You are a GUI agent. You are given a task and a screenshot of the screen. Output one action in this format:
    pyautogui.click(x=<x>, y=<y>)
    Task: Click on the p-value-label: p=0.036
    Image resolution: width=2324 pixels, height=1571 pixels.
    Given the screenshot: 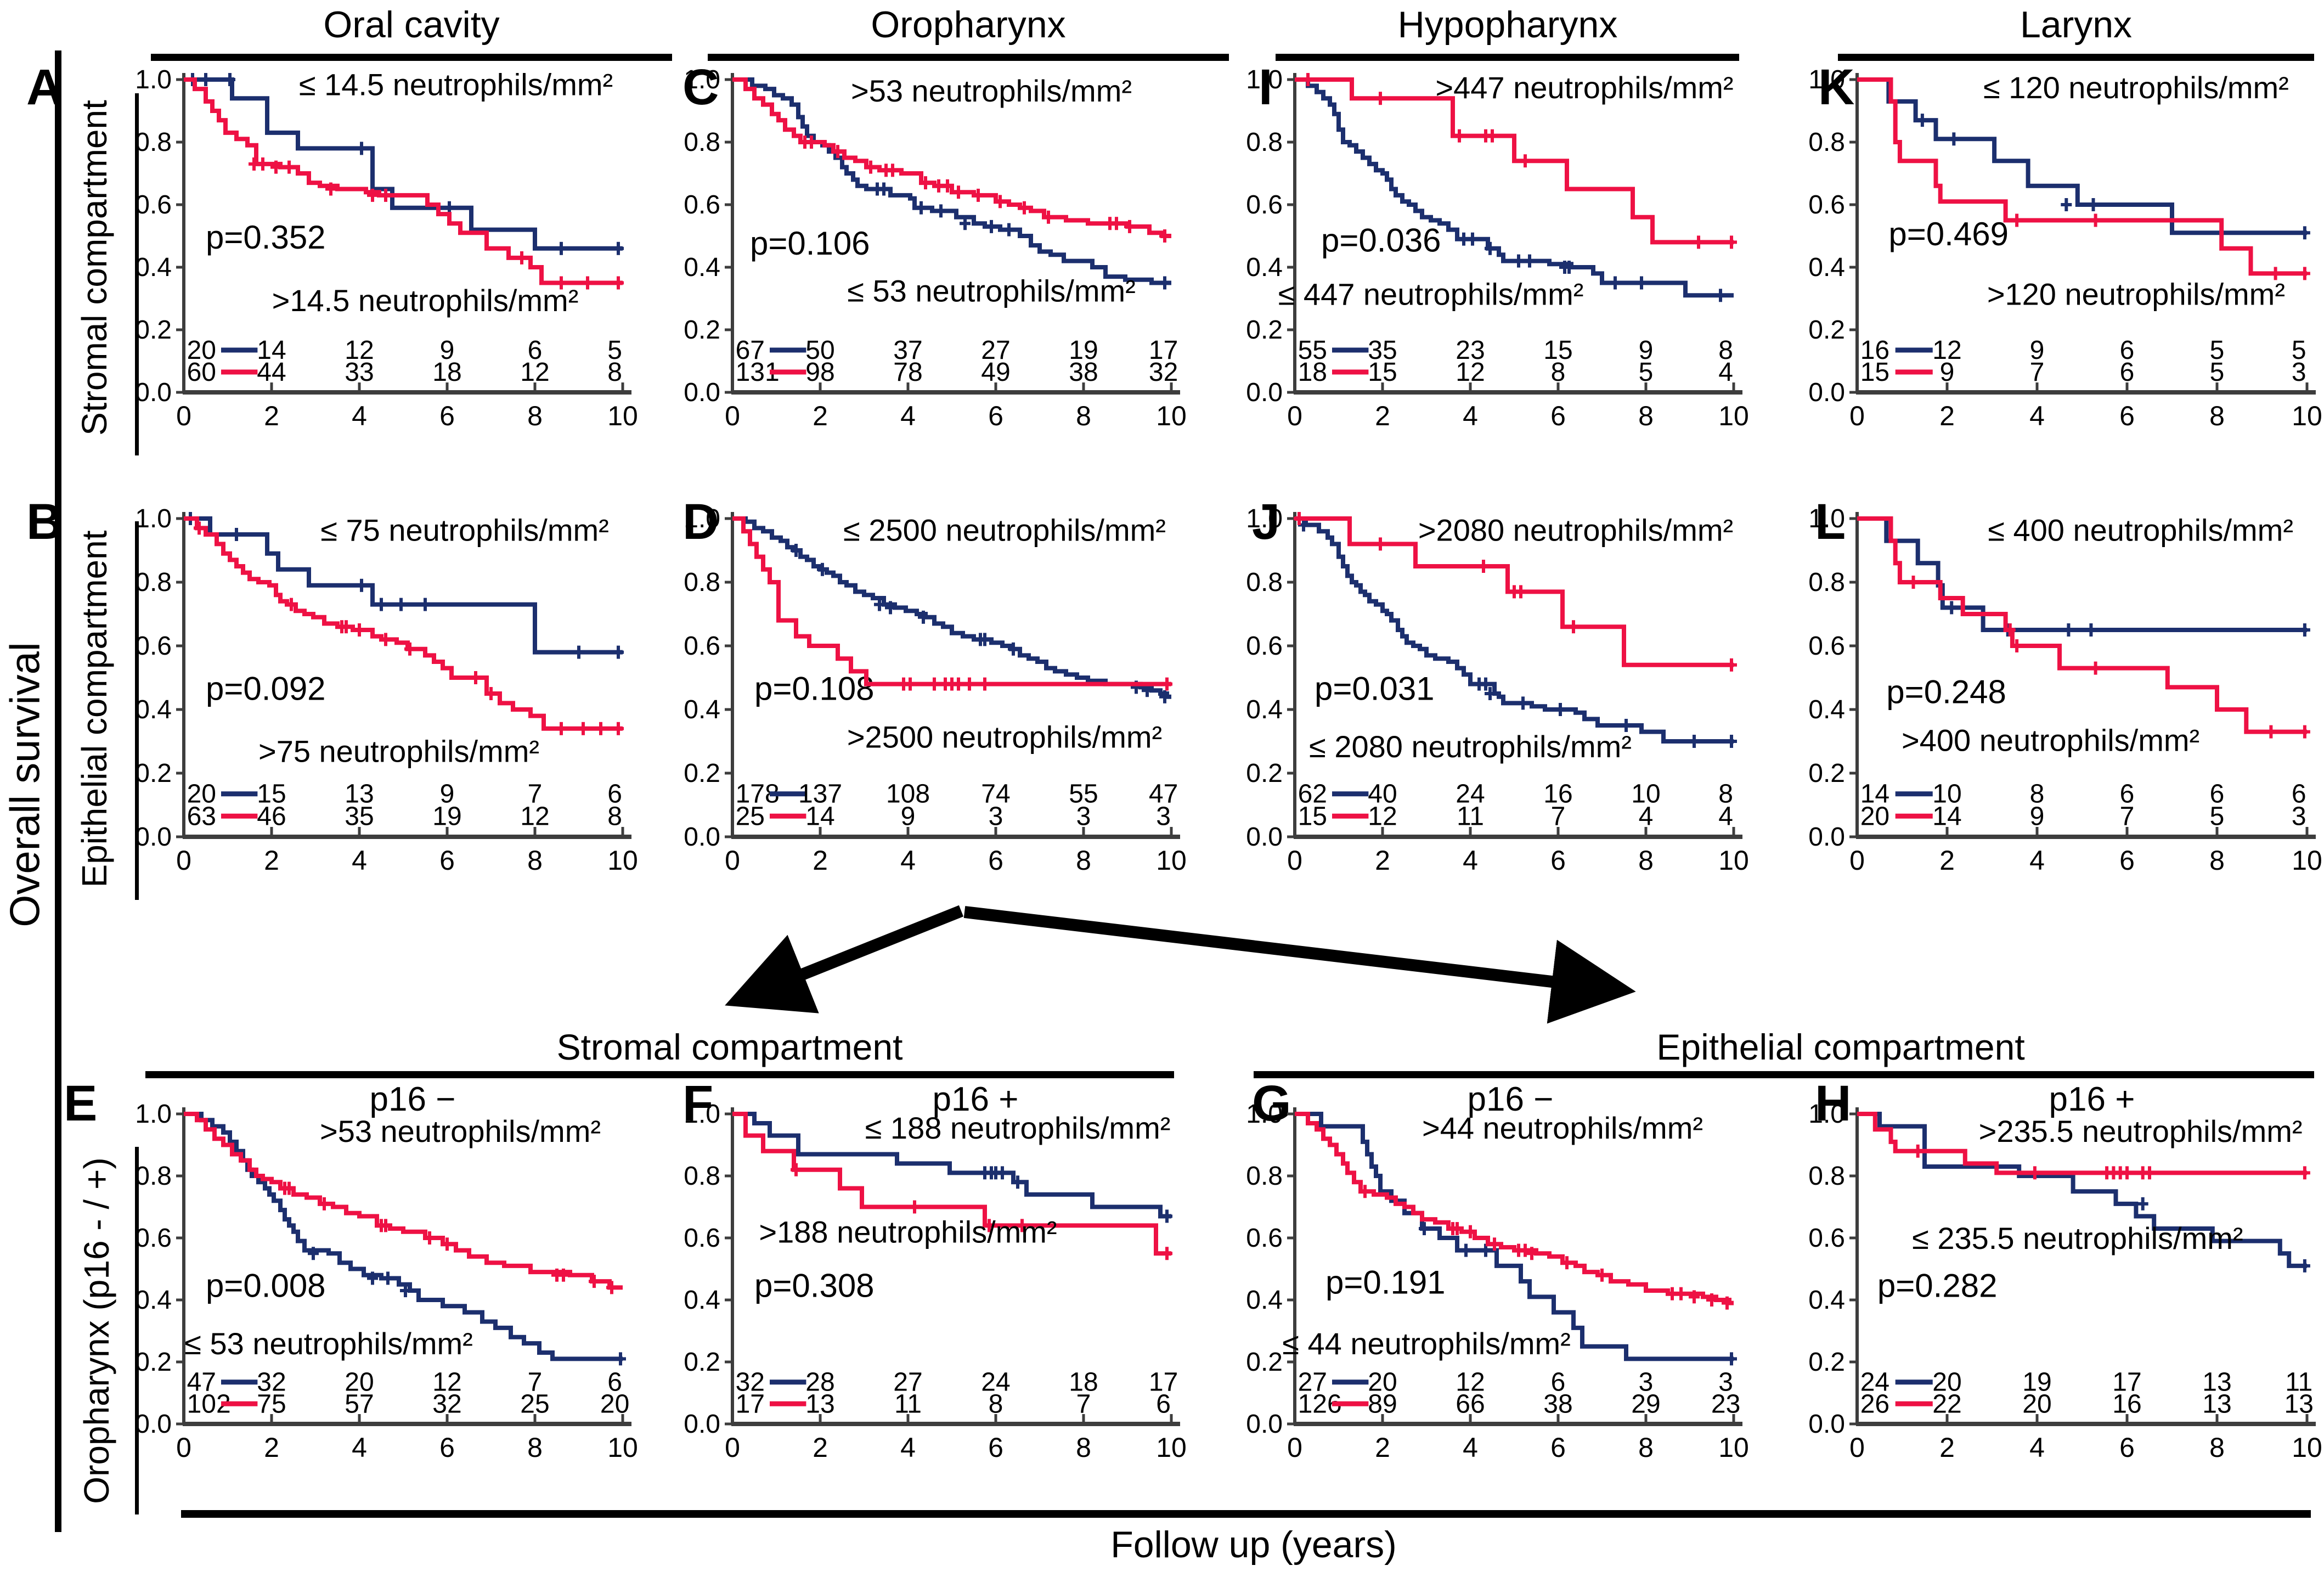 What is the action you would take?
    pyautogui.click(x=1381, y=240)
    